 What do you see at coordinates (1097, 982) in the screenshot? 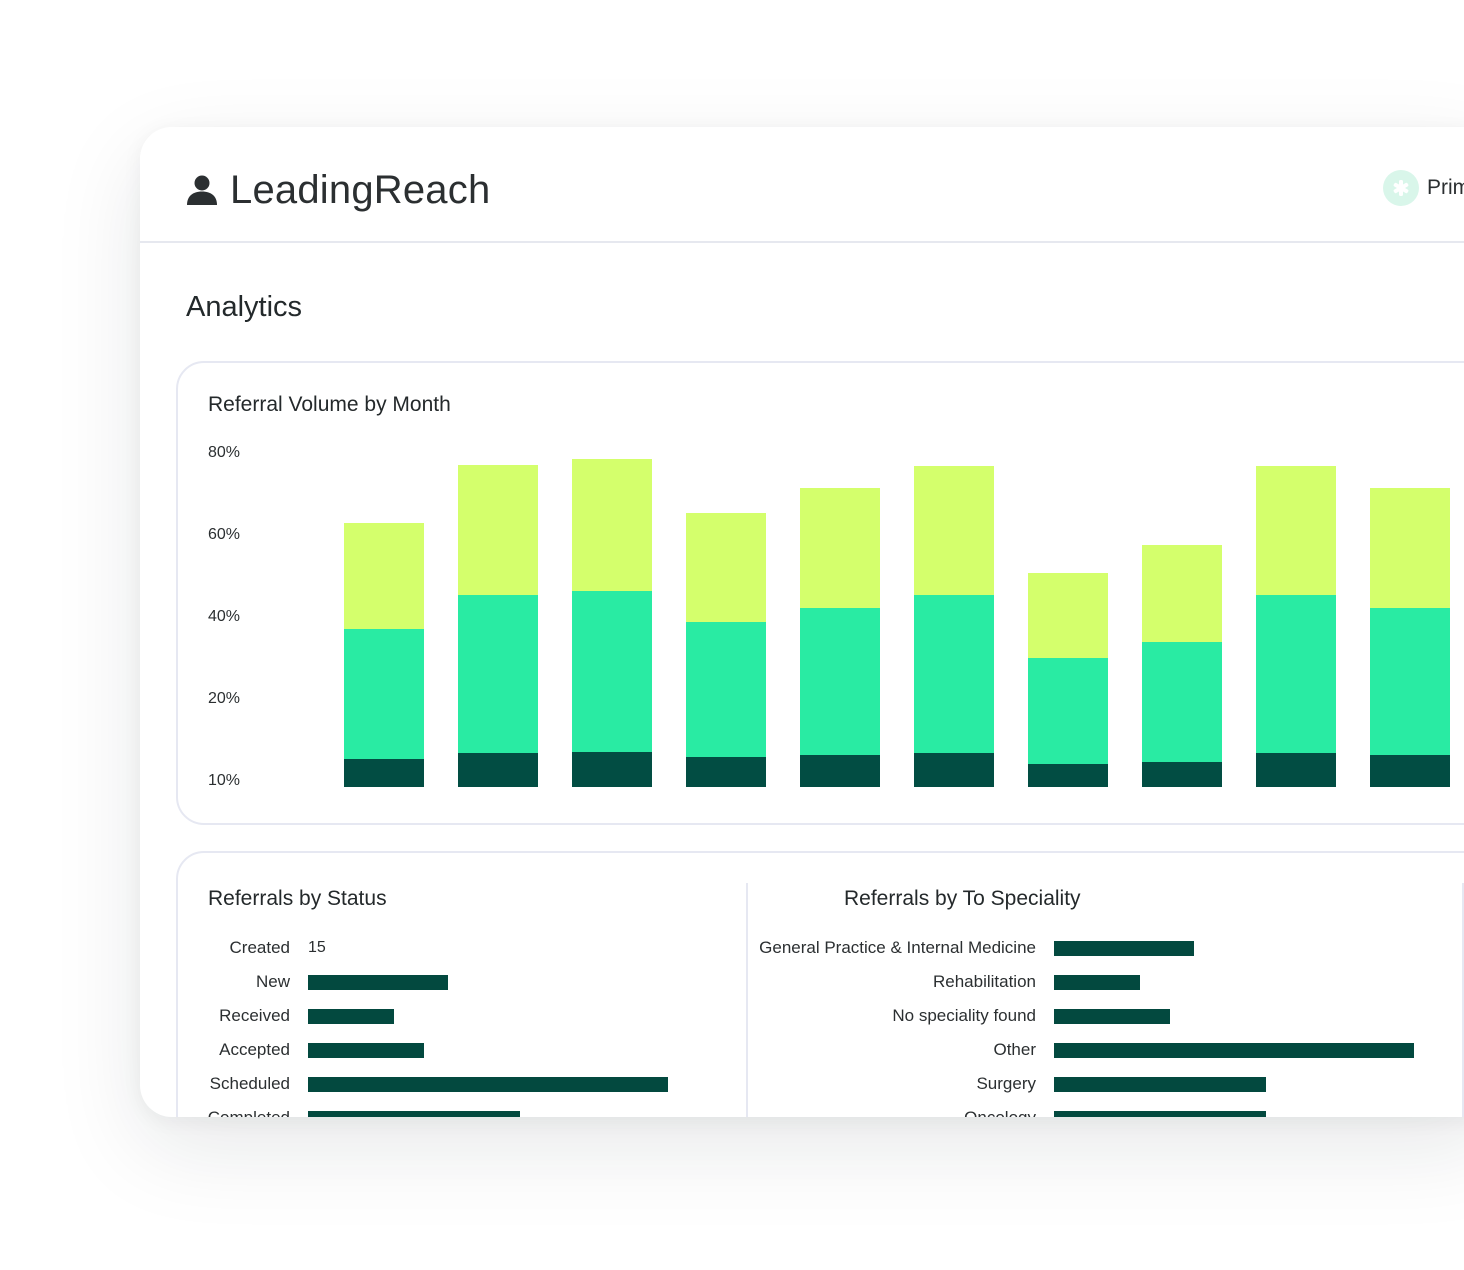
I see `speciality-bar-rehabilitation` at bounding box center [1097, 982].